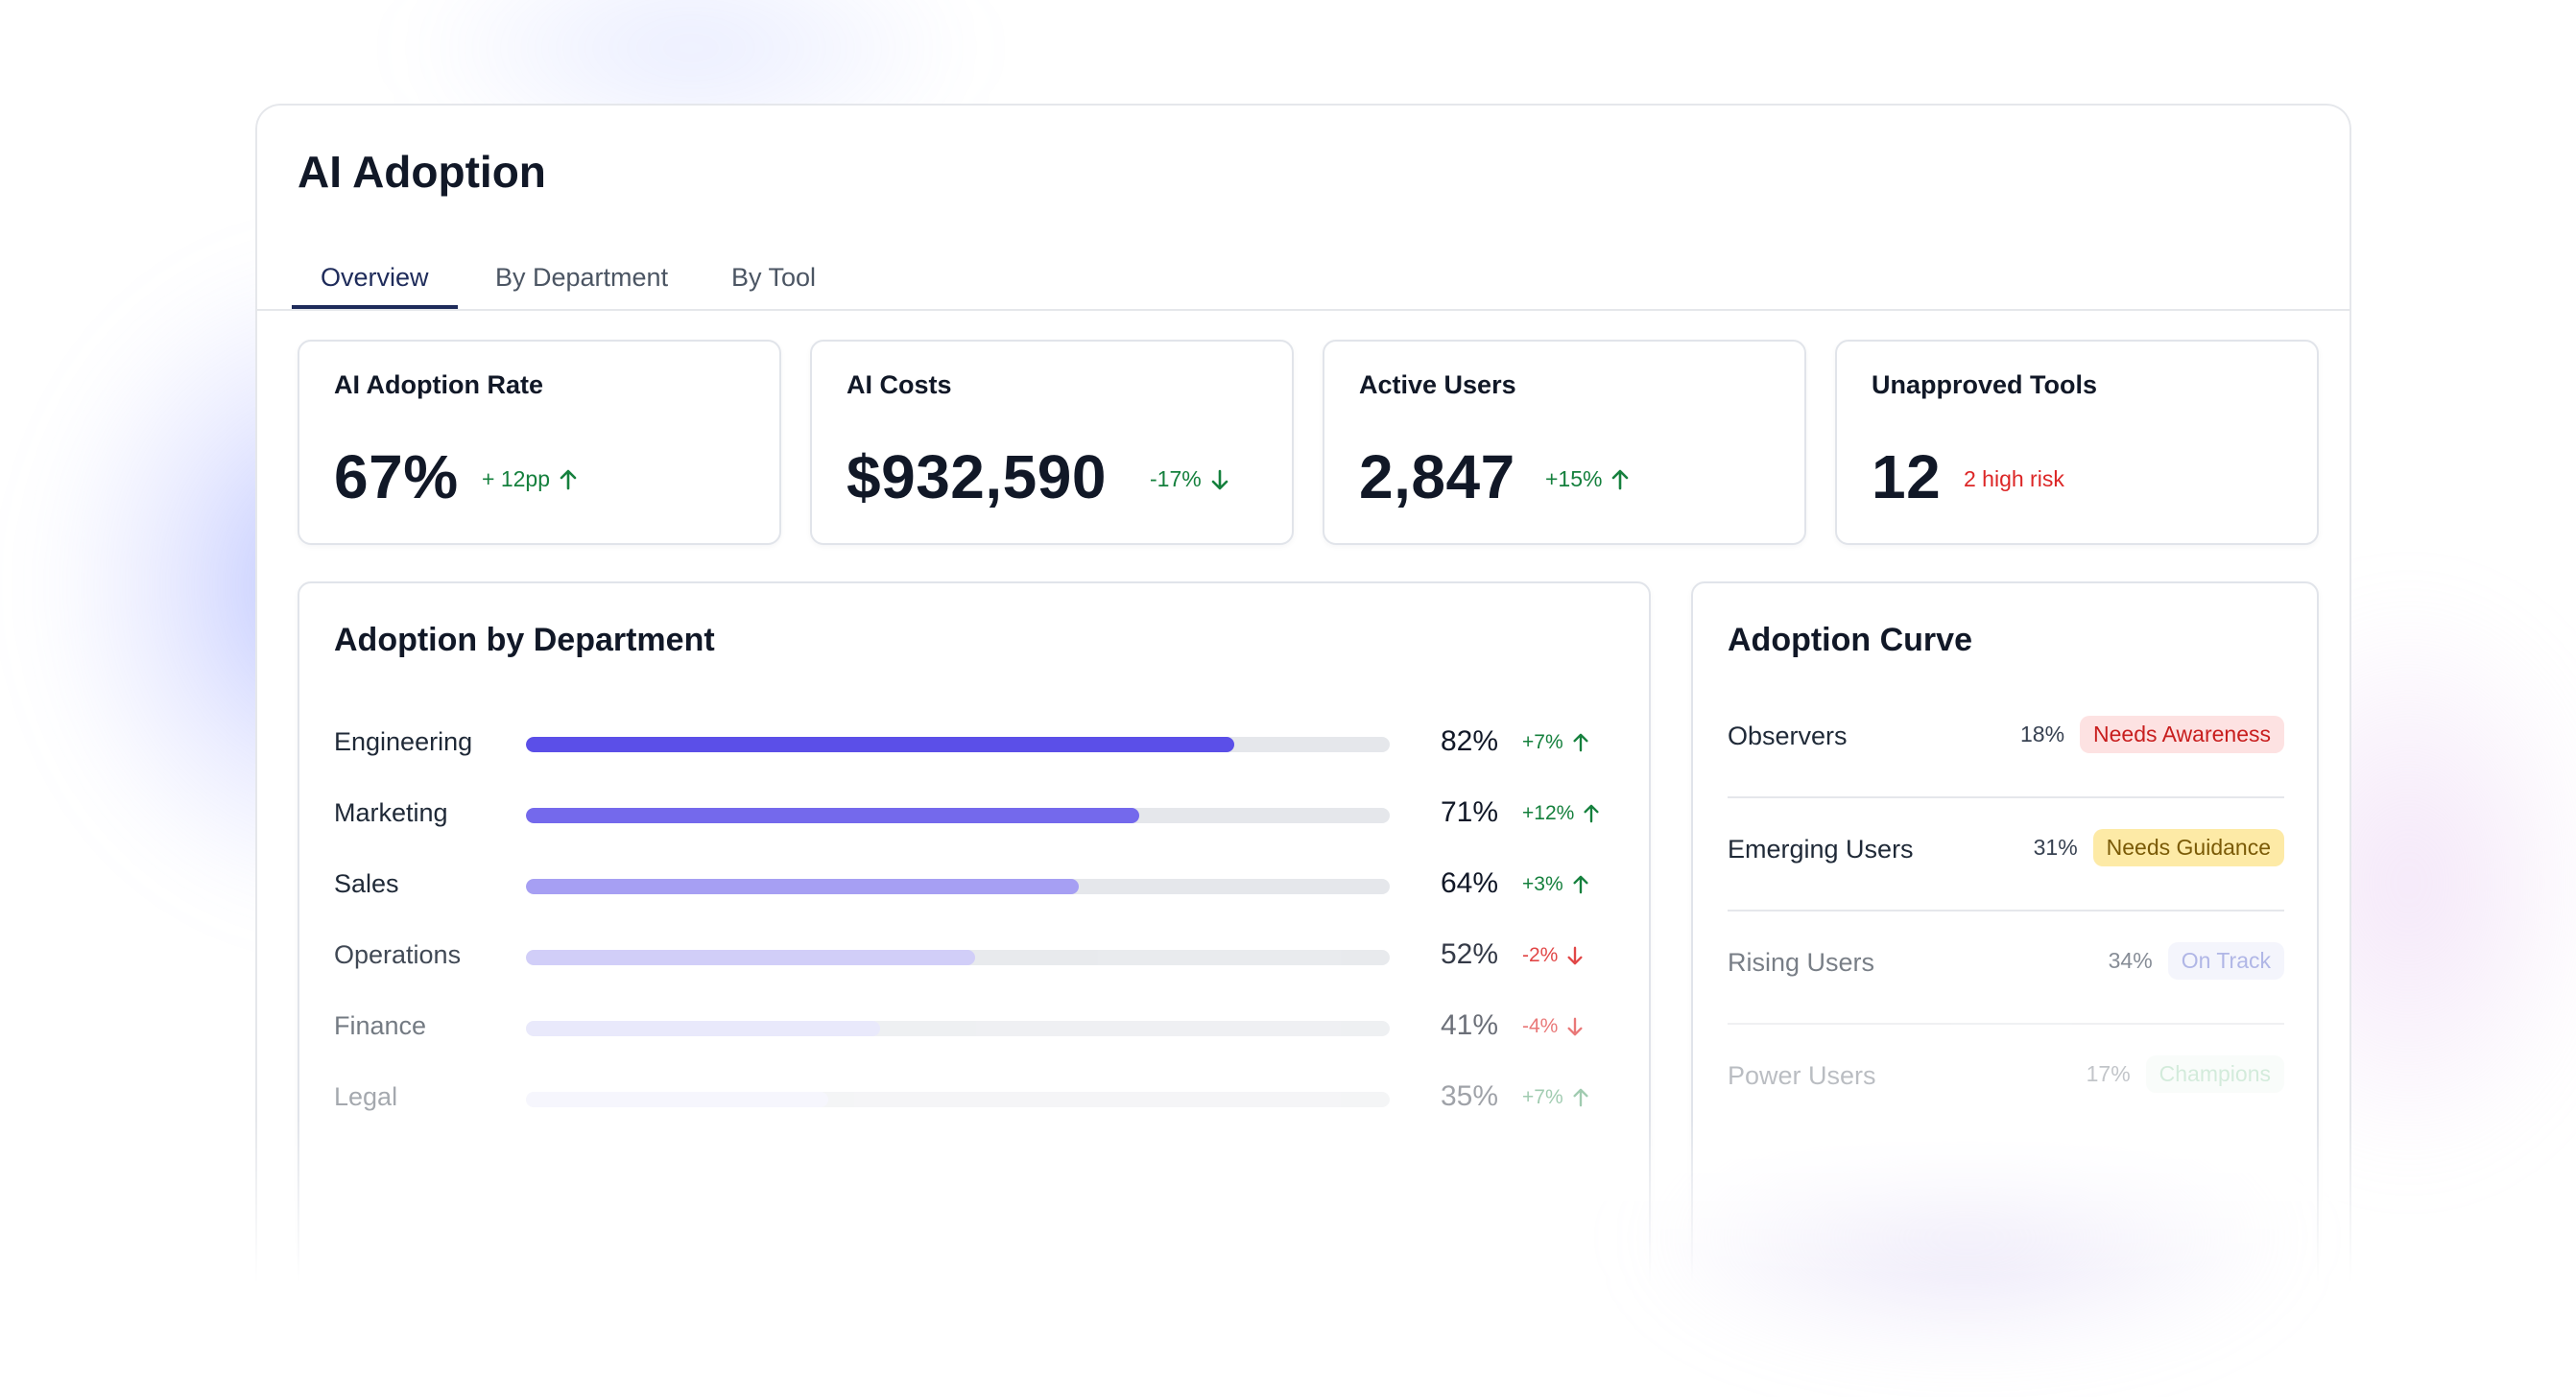  What do you see at coordinates (1470, 954) in the screenshot?
I see `department-percent: 52%` at bounding box center [1470, 954].